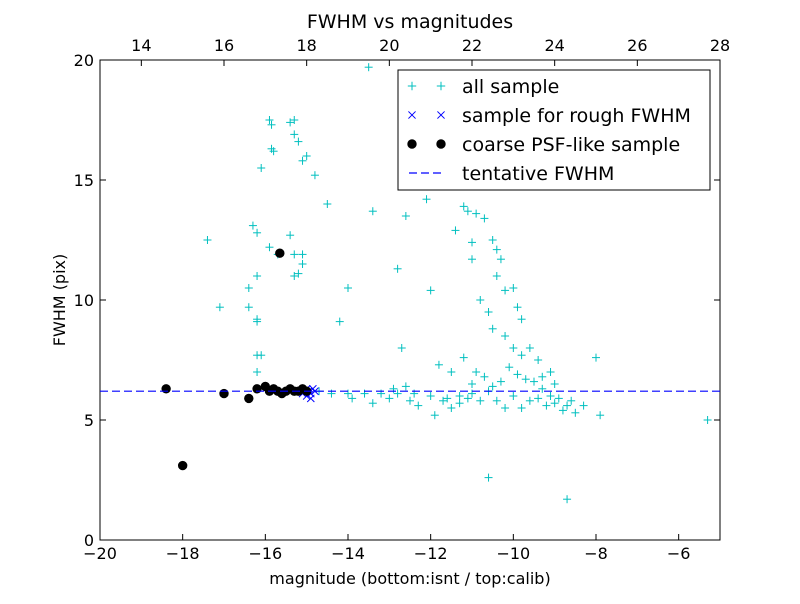  I want to click on x-tick-label: −12, so click(431, 553).